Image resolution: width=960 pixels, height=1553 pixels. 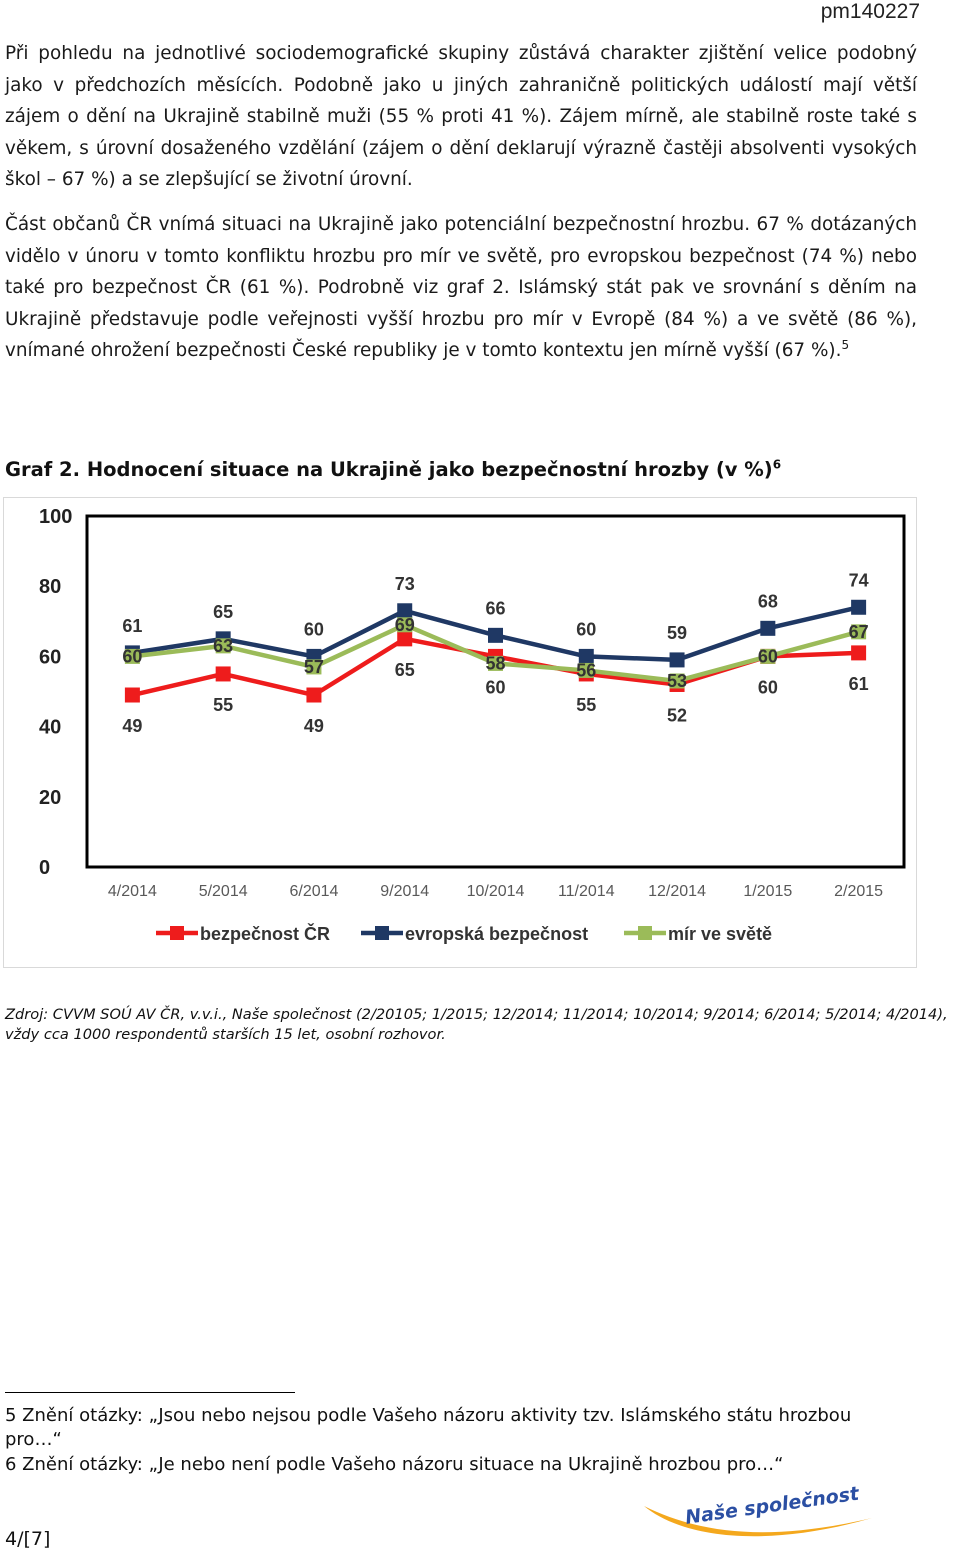 What do you see at coordinates (677, 715) in the screenshot?
I see `data-label: 52` at bounding box center [677, 715].